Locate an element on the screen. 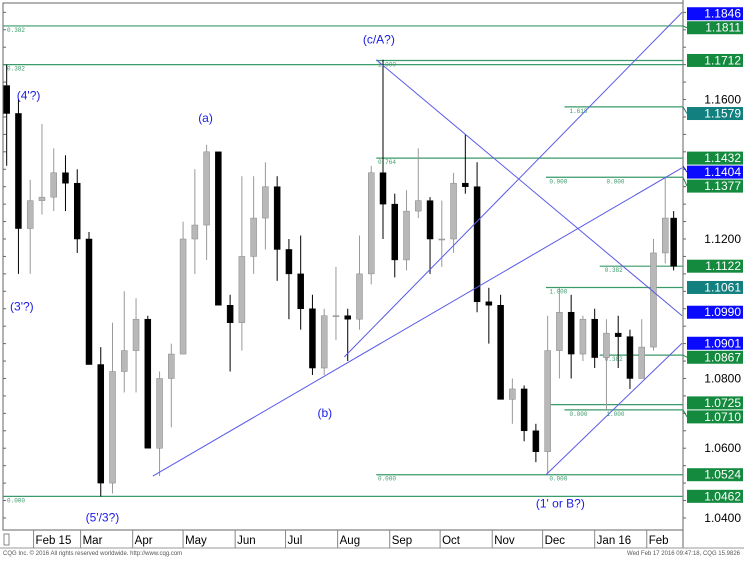 The width and height of the screenshot is (744, 564). y-tick-label: 1.0400 is located at coordinates (722, 518).